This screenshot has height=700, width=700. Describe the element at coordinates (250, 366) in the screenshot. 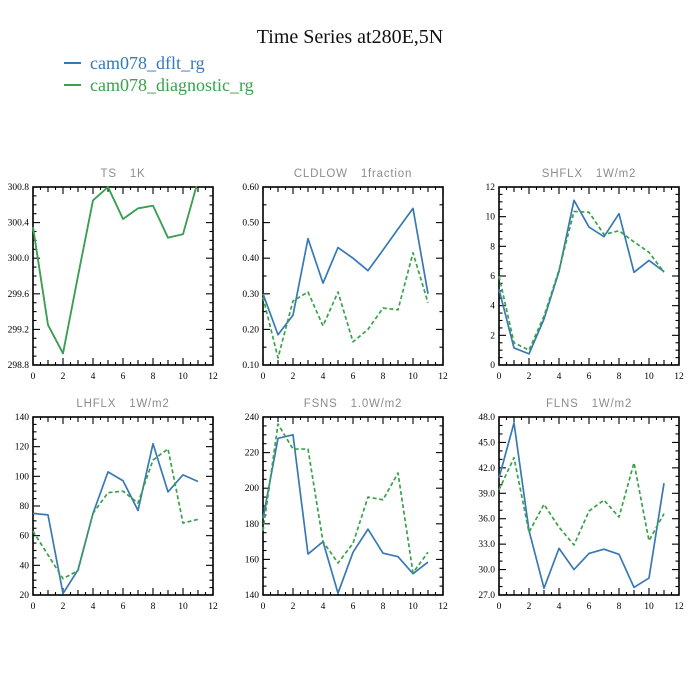

I see `svg-text: 0.10` at that location.